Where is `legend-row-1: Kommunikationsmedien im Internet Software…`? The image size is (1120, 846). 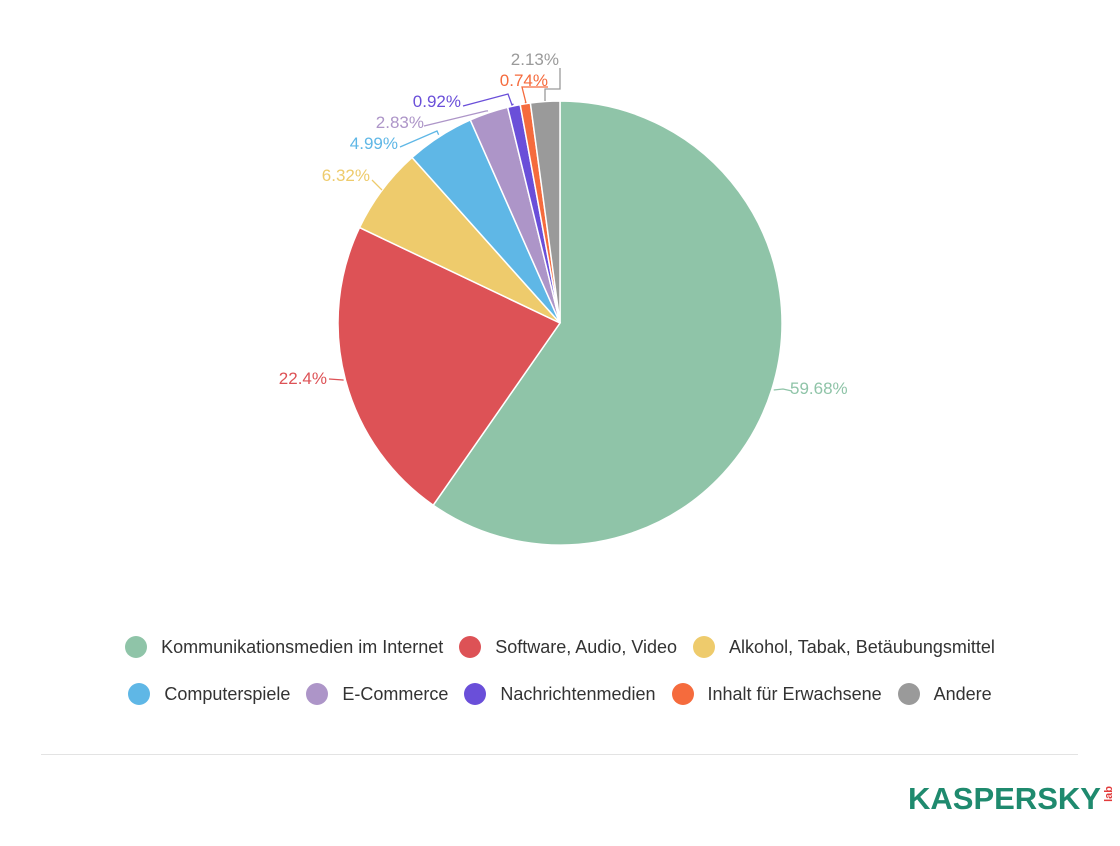 legend-row-1: Kommunikationsmedien im Internet Software… is located at coordinates (560, 647).